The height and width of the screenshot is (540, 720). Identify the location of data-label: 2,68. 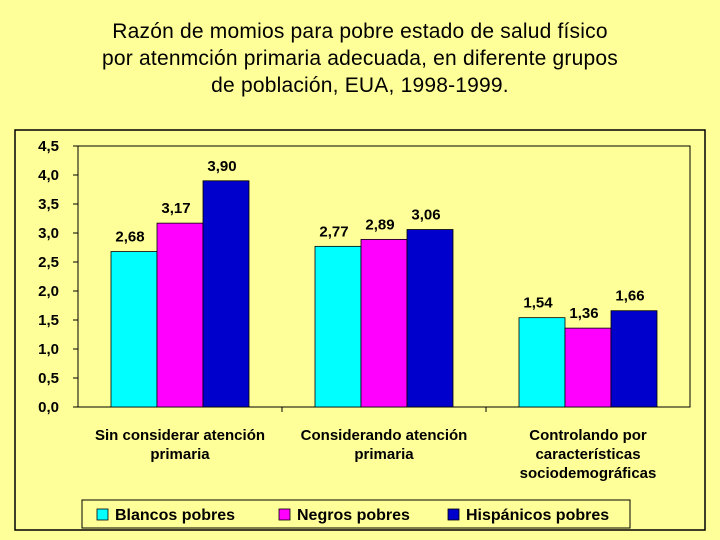
(129, 237).